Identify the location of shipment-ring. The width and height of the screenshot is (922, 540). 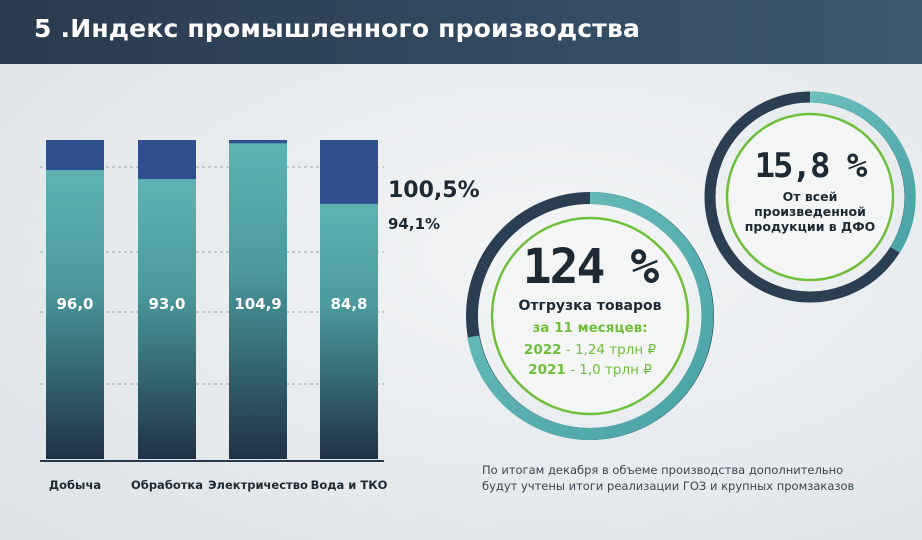
(590, 316).